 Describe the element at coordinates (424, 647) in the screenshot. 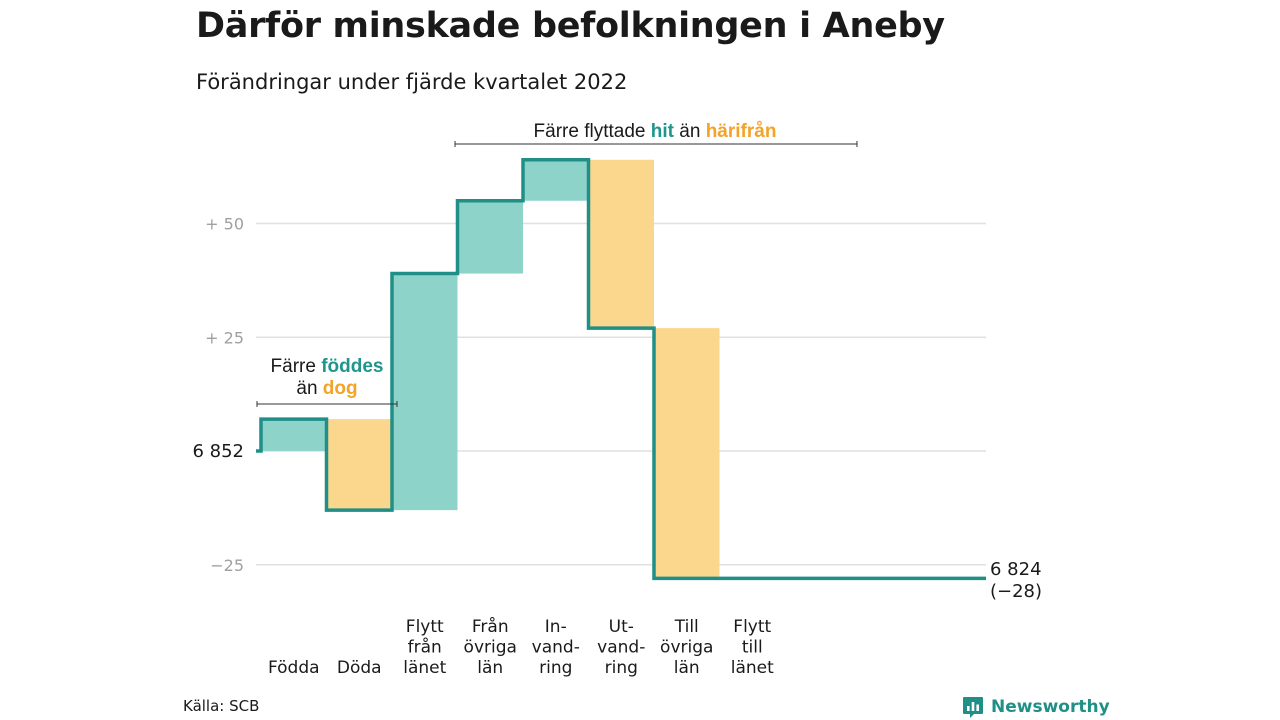

I see `category-label: Flytt från länet` at that location.